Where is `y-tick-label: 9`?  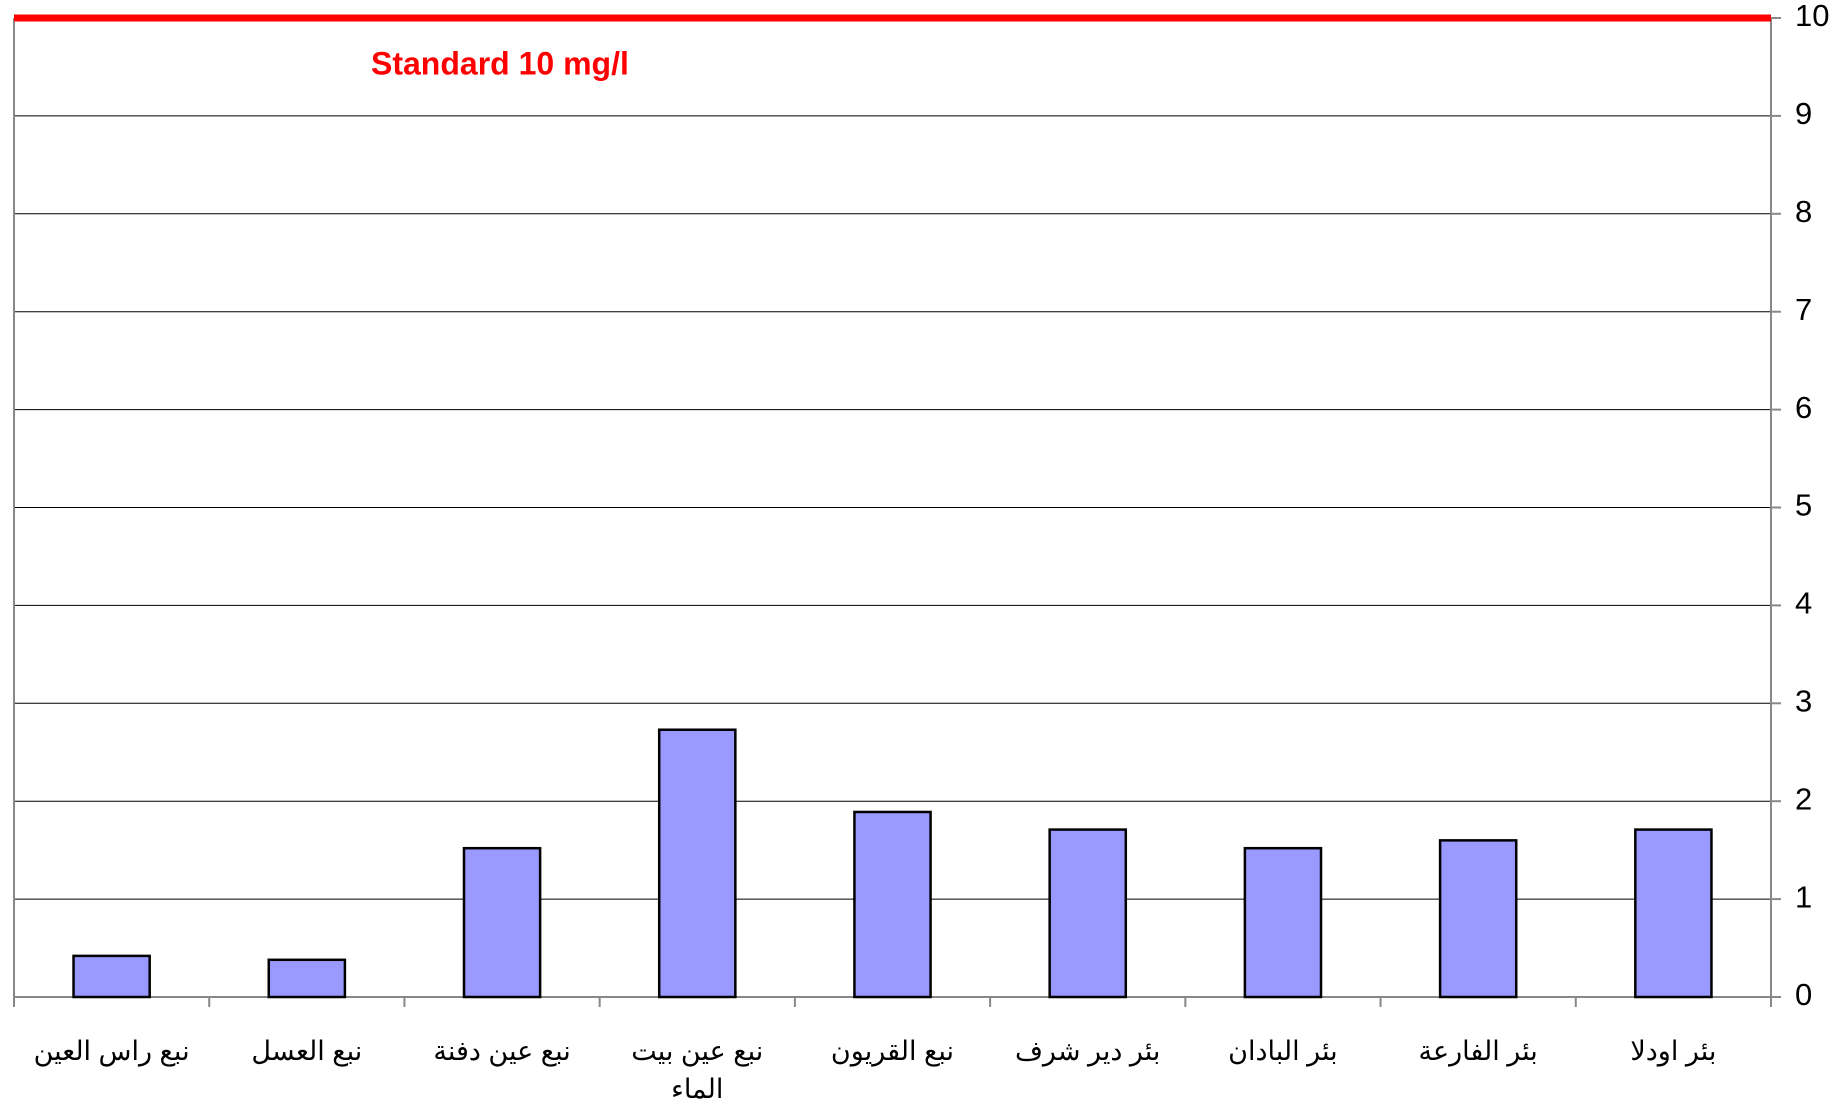
y-tick-label: 9 is located at coordinates (1803, 113).